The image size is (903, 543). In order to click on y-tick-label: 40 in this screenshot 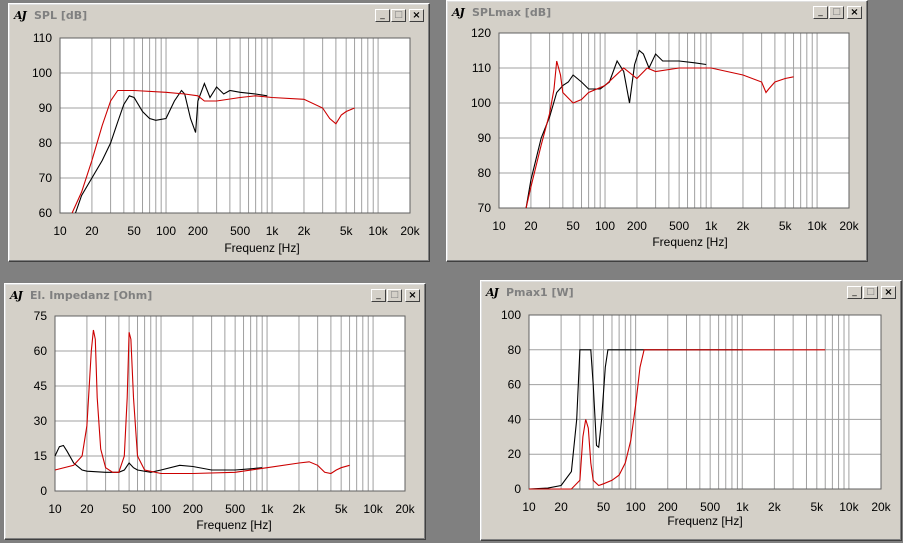, I will do `click(515, 419)`.